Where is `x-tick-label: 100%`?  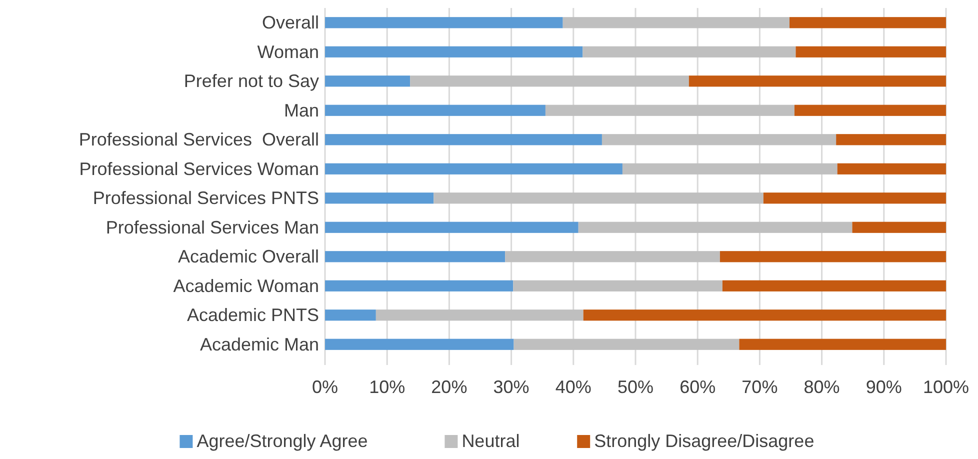 x-tick-label: 100% is located at coordinates (946, 387).